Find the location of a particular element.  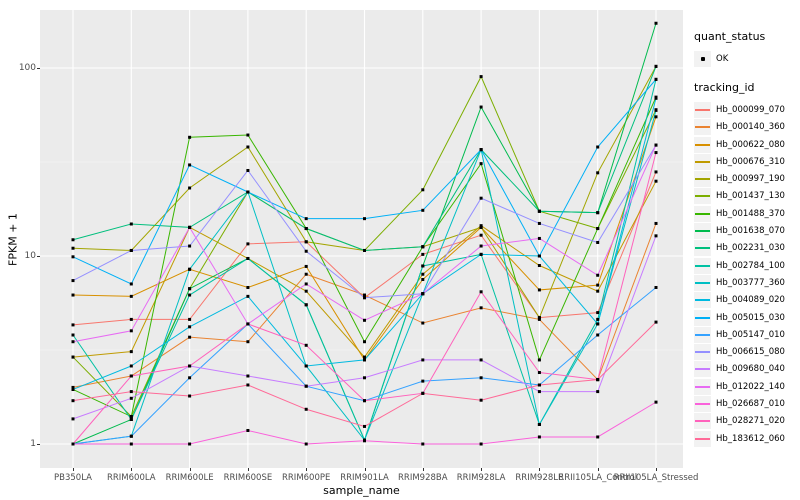

legend-item-Hb_001488_370: Hb_001488_370 is located at coordinates (739, 213).